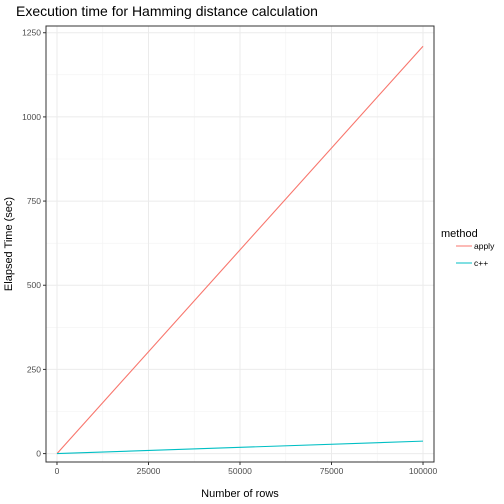 Image resolution: width=504 pixels, height=504 pixels. Describe the element at coordinates (34, 369) in the screenshot. I see `y-tick-label: 250` at that location.